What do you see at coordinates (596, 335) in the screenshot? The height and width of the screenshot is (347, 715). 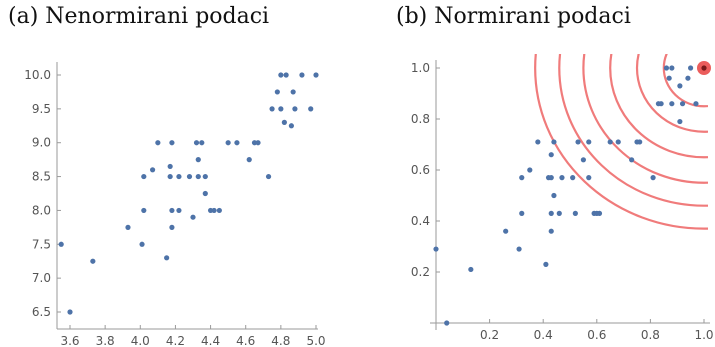 I see `x-tick-label: 0.6` at bounding box center [596, 335].